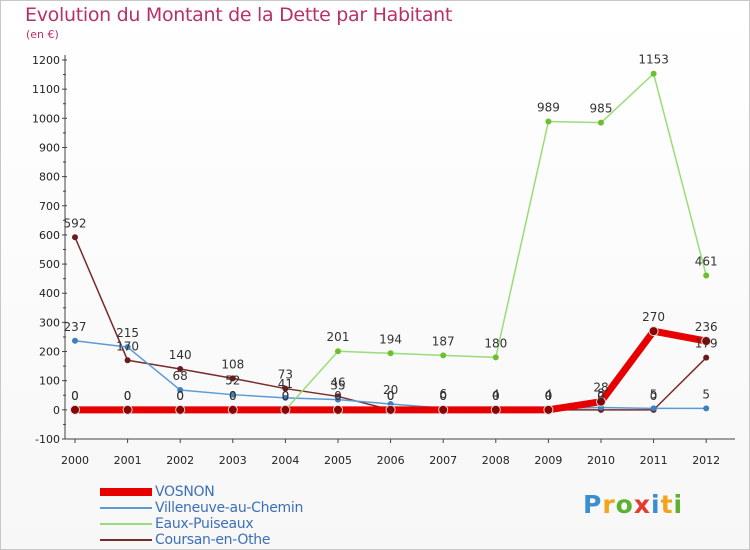 Image resolution: width=750 pixels, height=550 pixels. What do you see at coordinates (653, 317) in the screenshot?
I see `data-label: 270` at bounding box center [653, 317].